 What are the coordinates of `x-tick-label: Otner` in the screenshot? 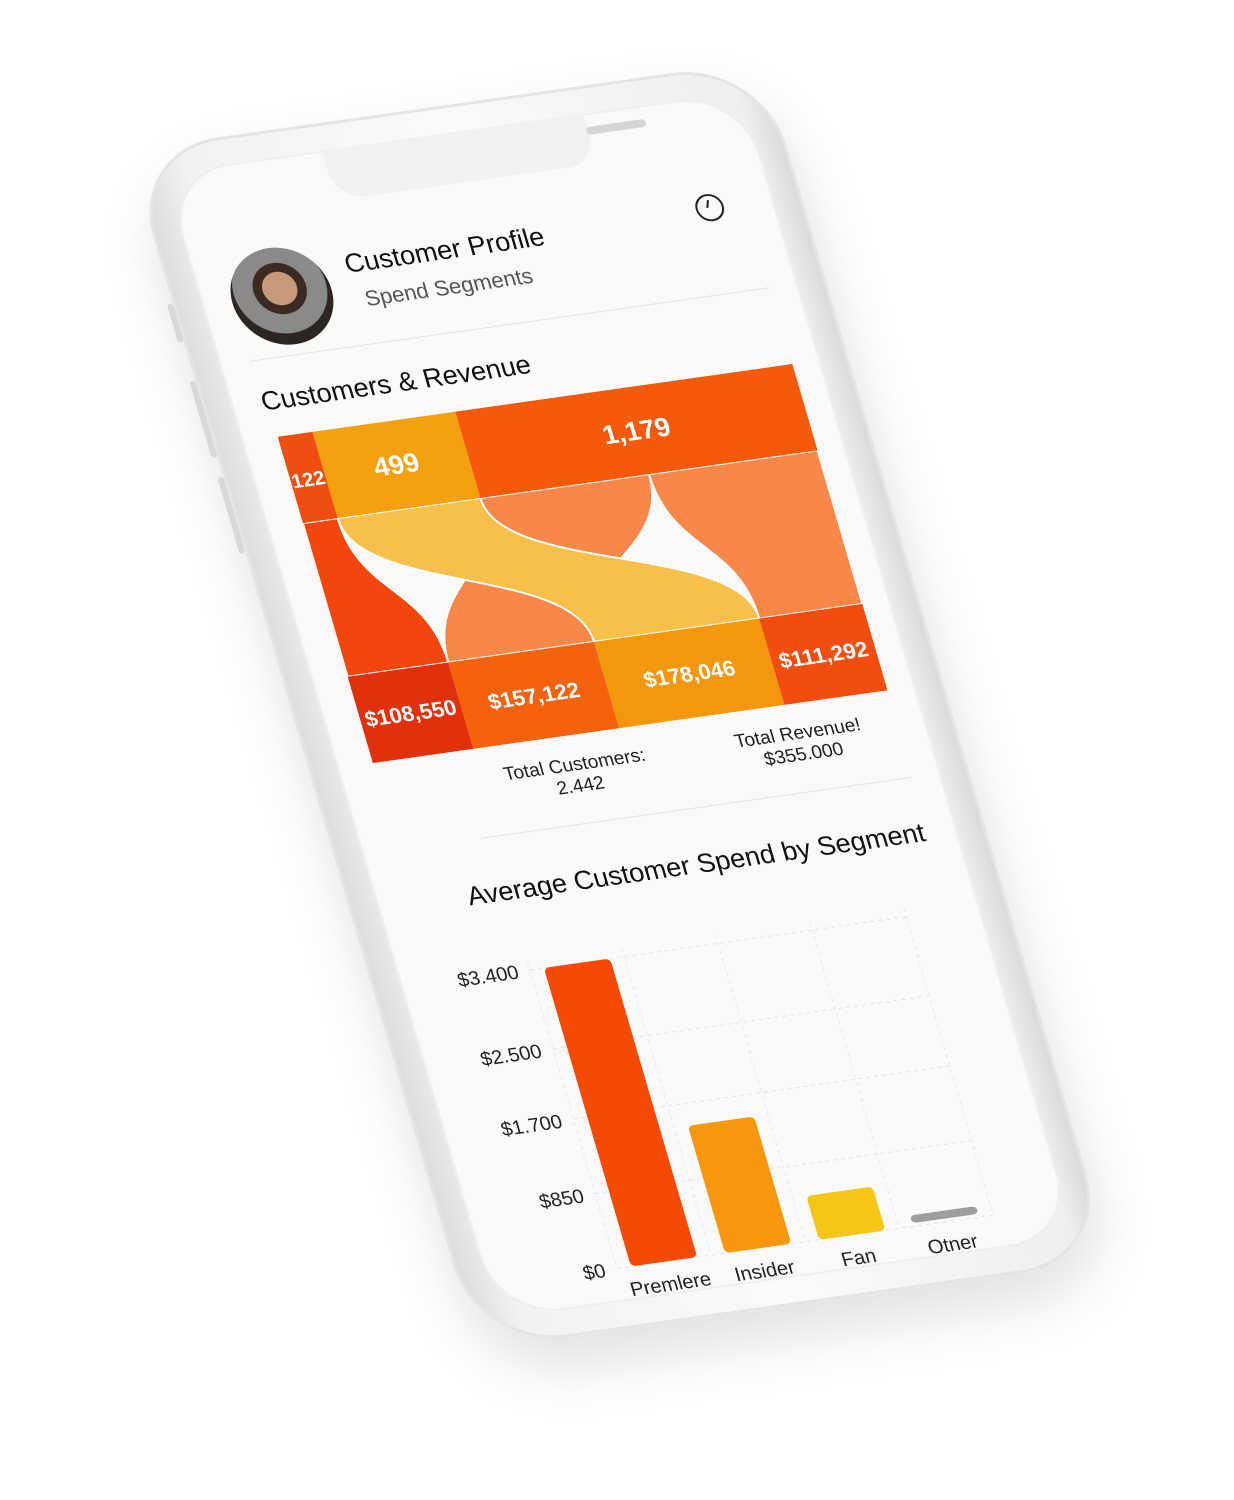 It's located at (953, 1245).